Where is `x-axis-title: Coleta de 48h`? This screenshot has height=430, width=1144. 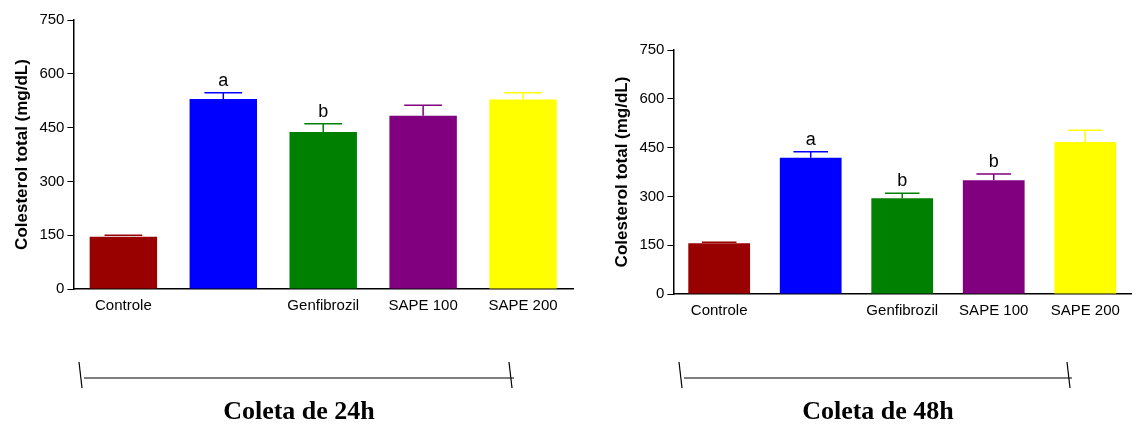
x-axis-title: Coleta de 48h is located at coordinates (878, 411).